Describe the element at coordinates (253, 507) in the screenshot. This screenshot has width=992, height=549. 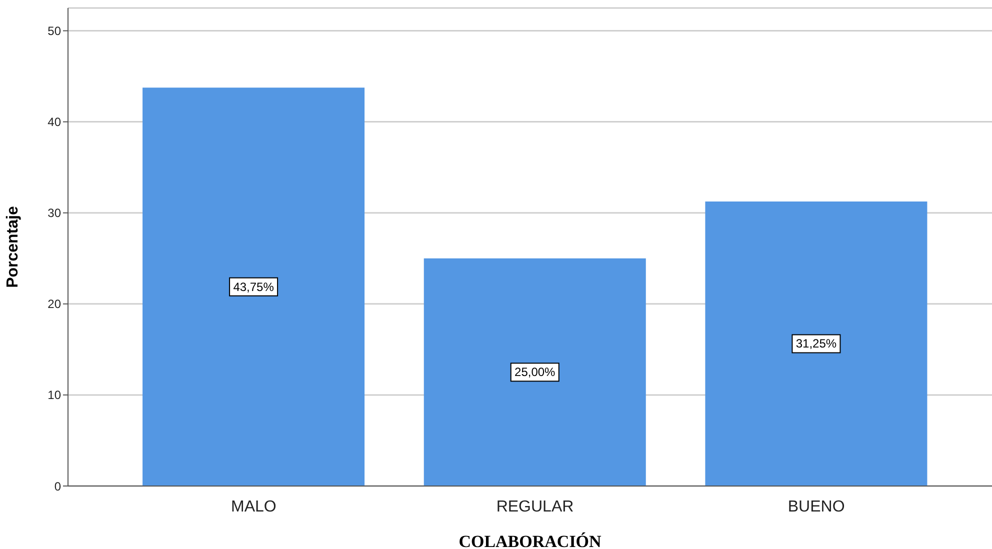
I see `x-tick-label: MALO` at that location.